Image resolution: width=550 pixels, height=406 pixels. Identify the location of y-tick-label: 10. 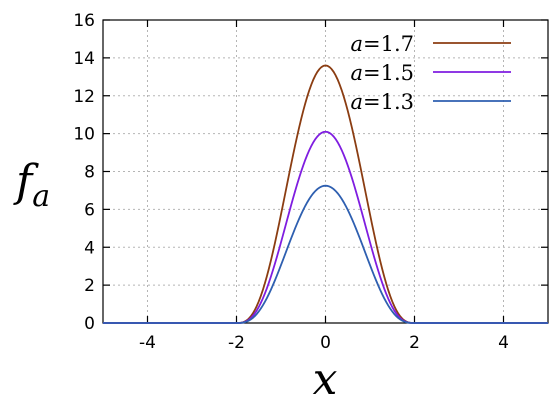
(84, 135).